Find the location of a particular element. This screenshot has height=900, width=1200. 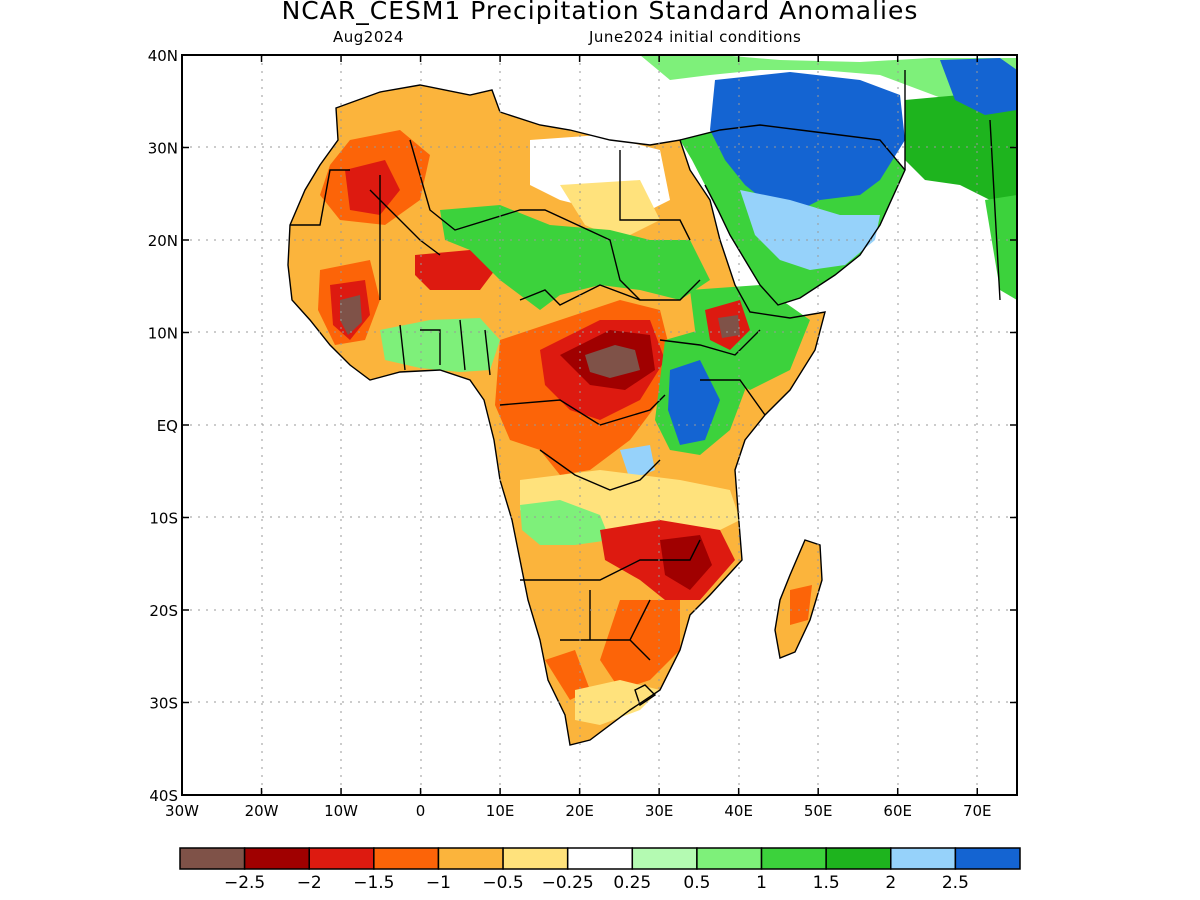

lat-tick-label: 30S is located at coordinates (163, 704).